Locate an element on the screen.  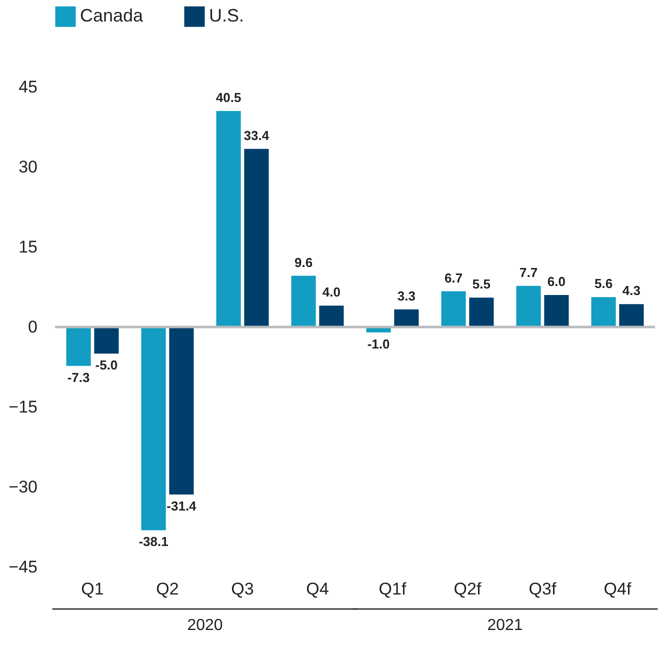
x-tick-label: Q2 is located at coordinates (167, 589).